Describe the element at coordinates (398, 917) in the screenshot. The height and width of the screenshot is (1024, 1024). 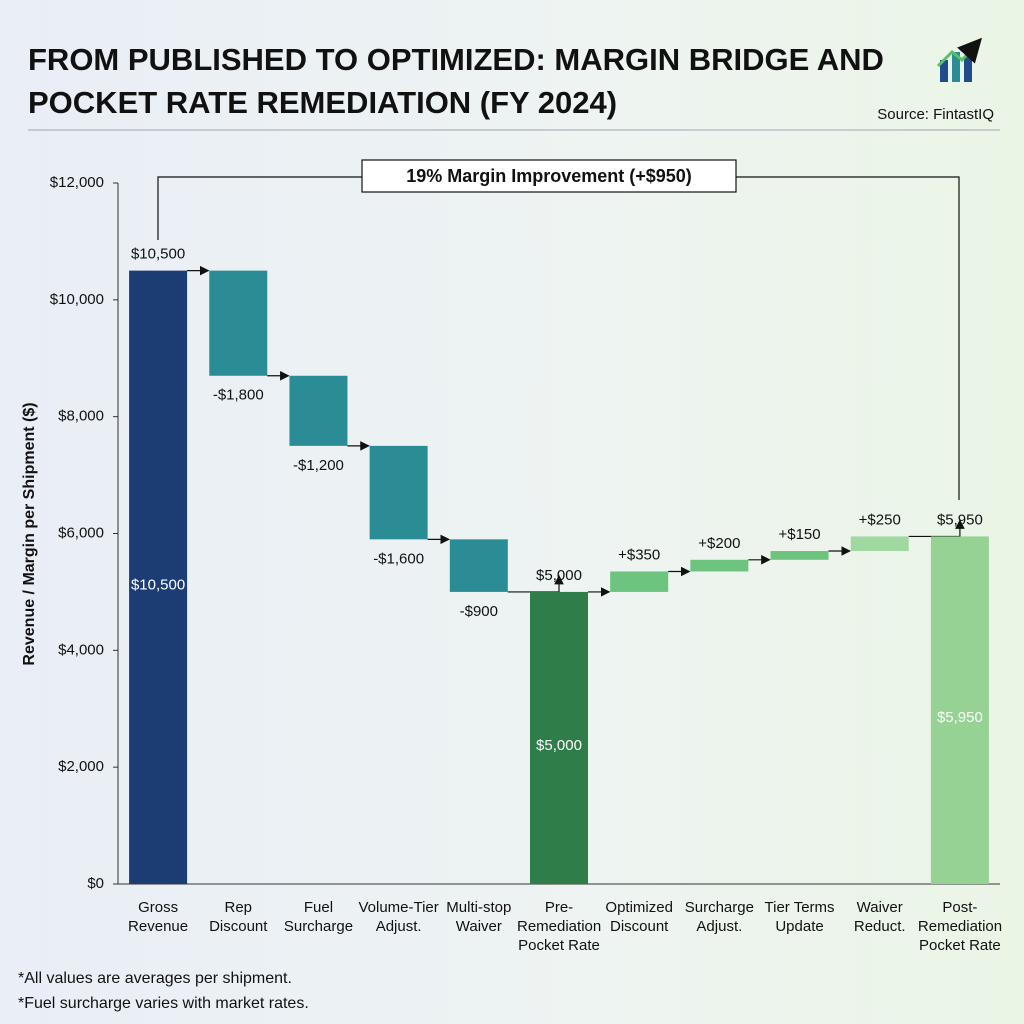
I see `x-tick-label: Volume-Tier Adjust.` at that location.